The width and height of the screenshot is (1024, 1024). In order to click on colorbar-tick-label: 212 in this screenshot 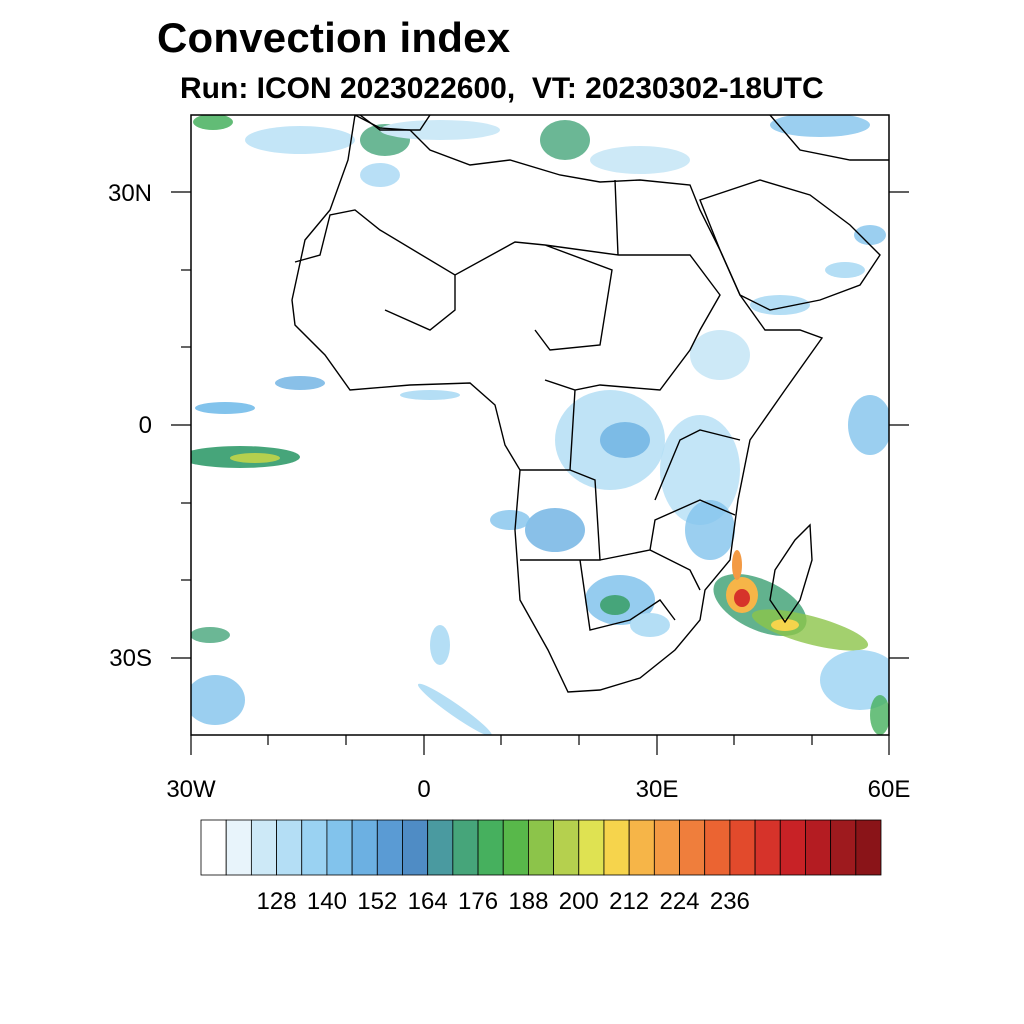, I will do `click(629, 901)`.